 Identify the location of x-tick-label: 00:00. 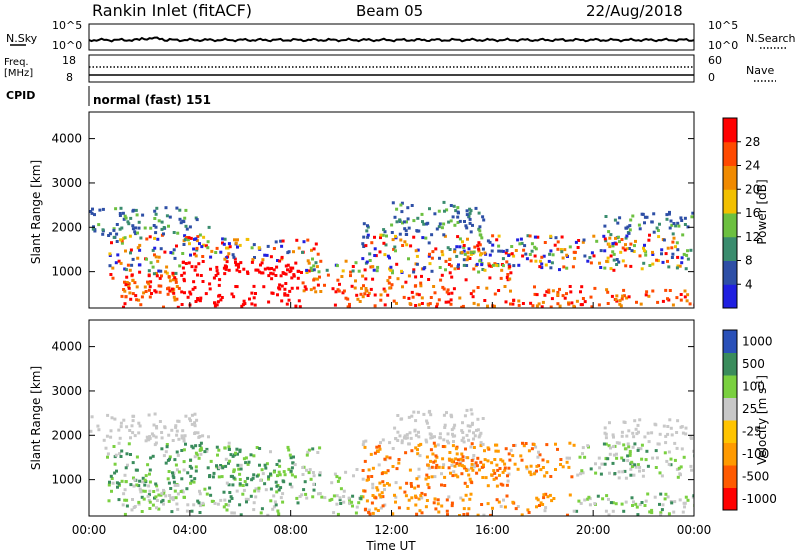
(694, 530).